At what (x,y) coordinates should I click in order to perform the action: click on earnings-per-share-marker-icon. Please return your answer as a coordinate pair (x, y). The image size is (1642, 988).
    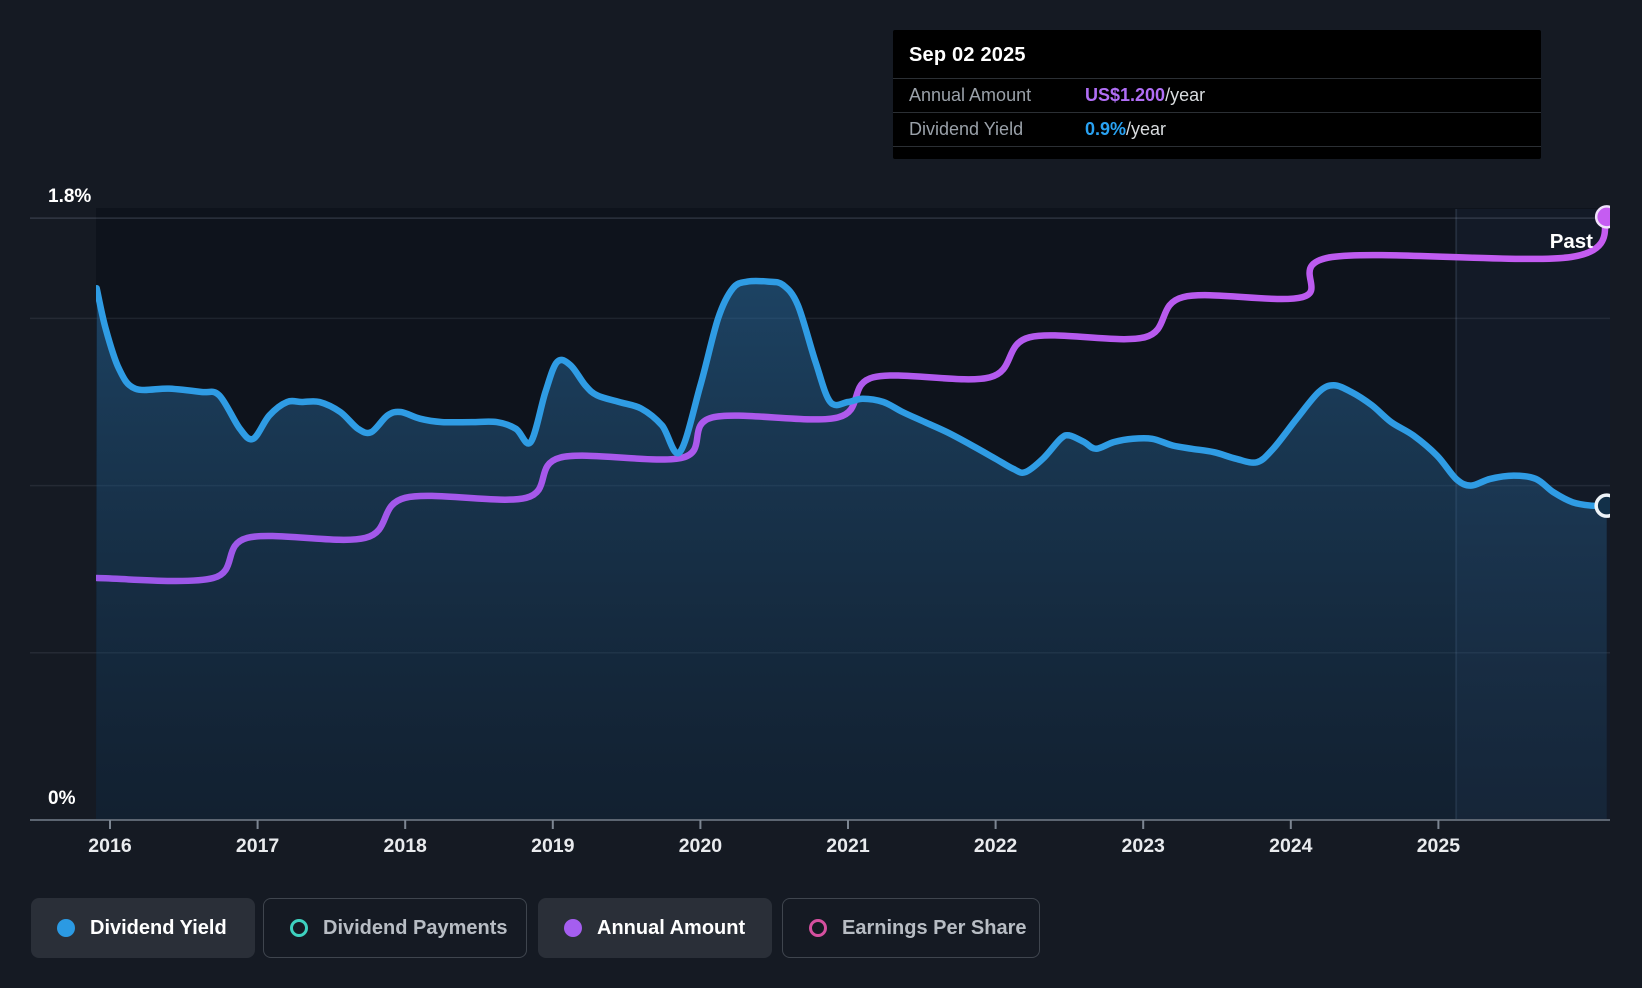
    Looking at the image, I should click on (818, 928).